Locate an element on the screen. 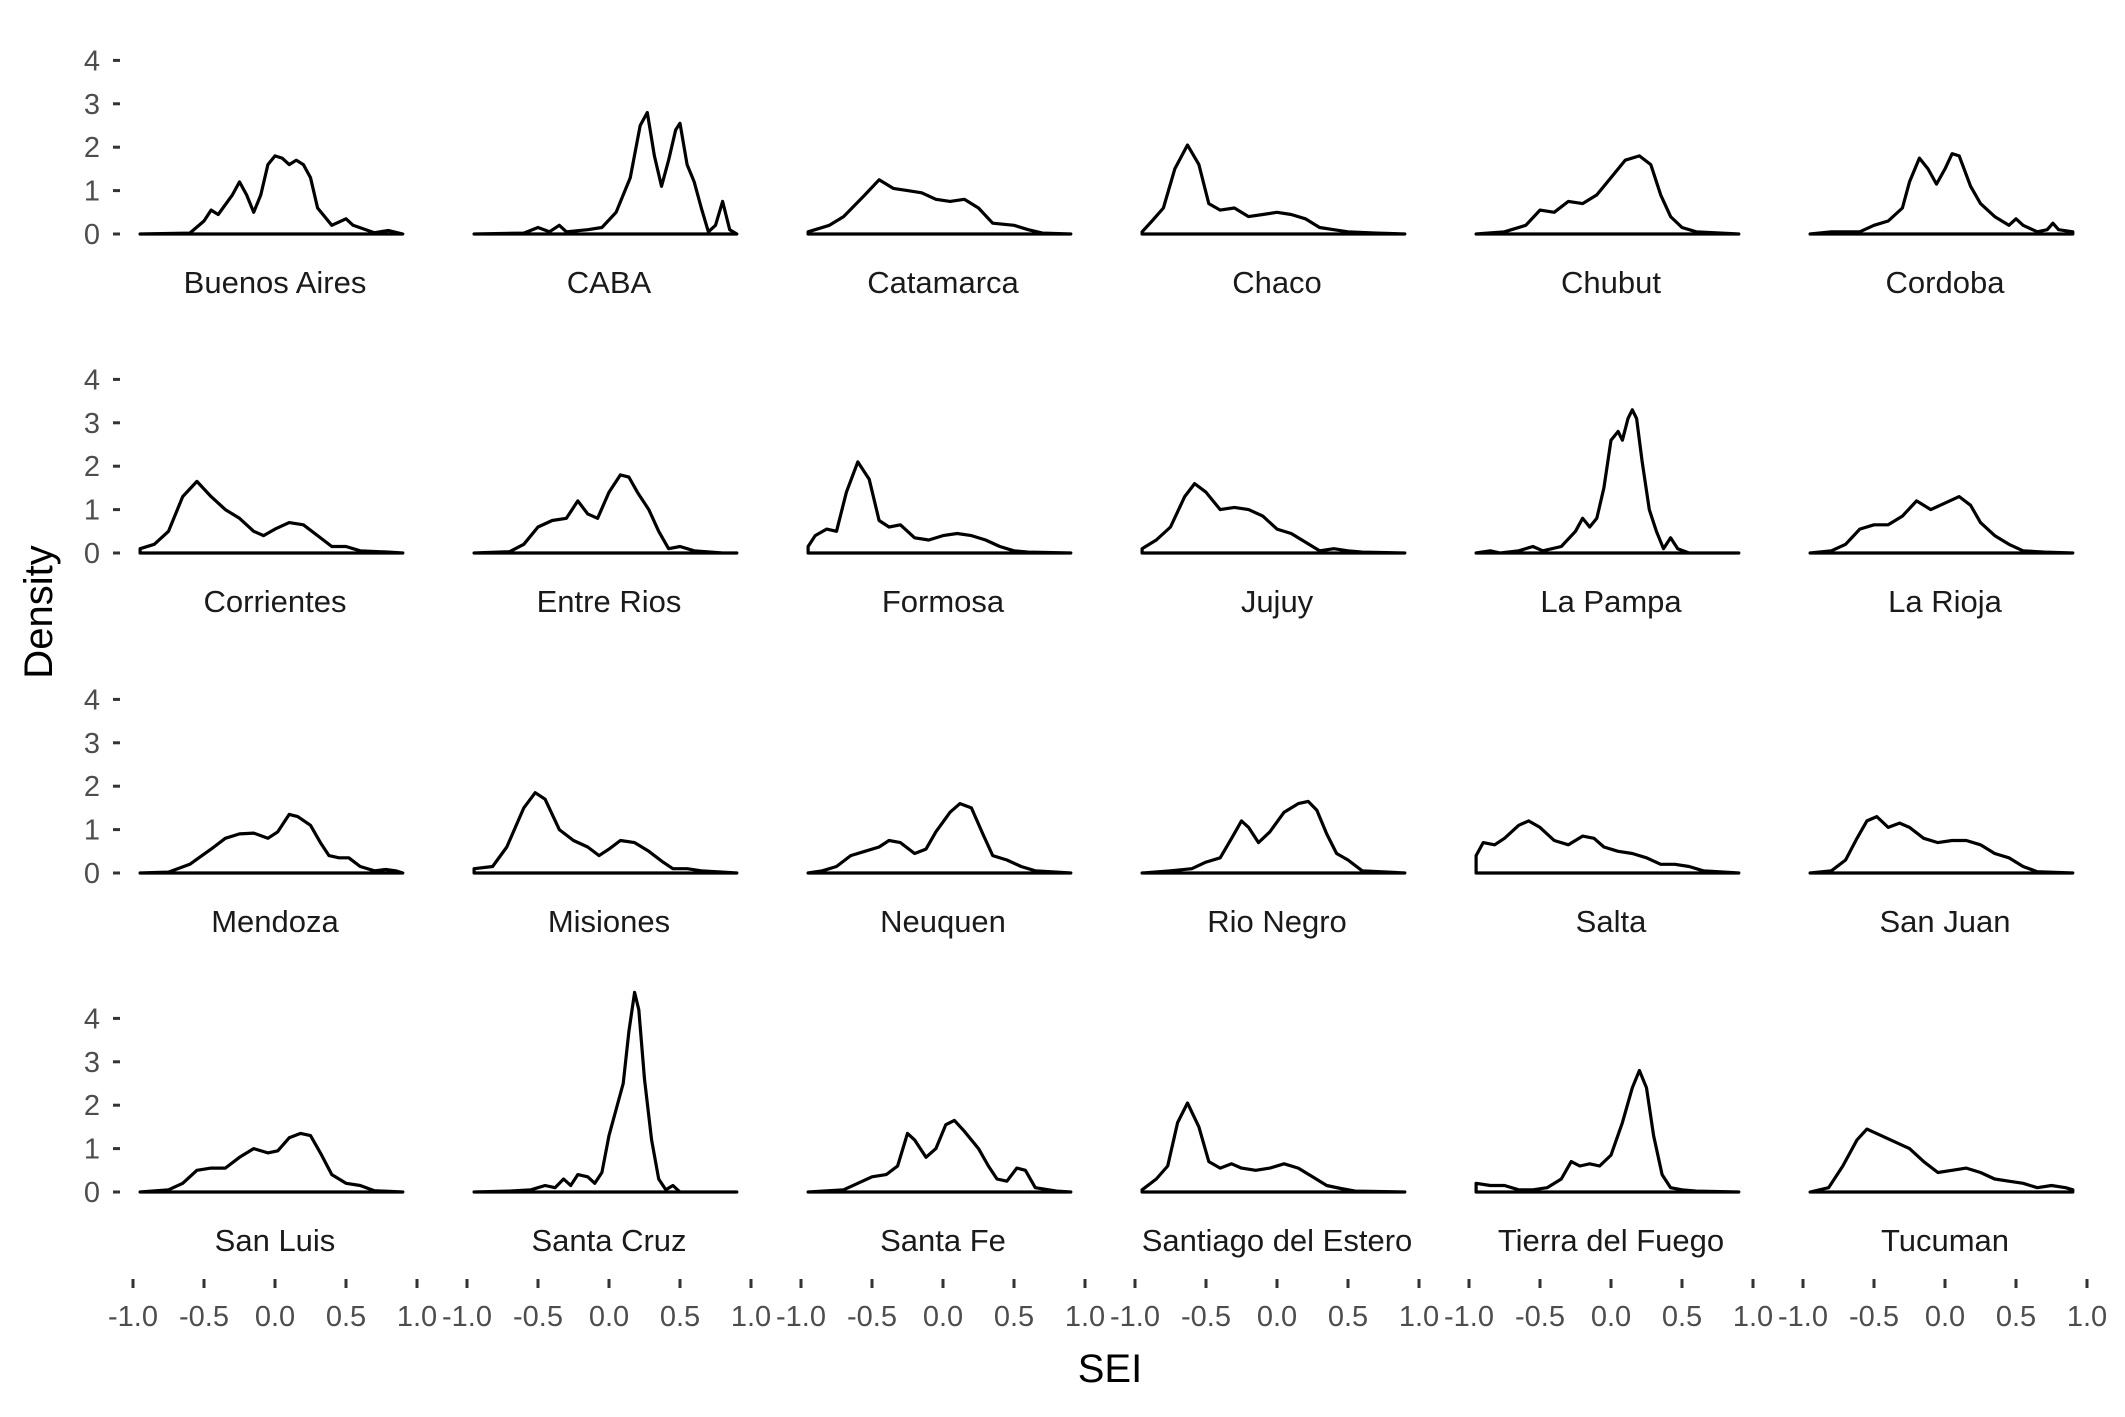 The width and height of the screenshot is (2125, 1417). panel-misiones: Misiones is located at coordinates (605, 865).